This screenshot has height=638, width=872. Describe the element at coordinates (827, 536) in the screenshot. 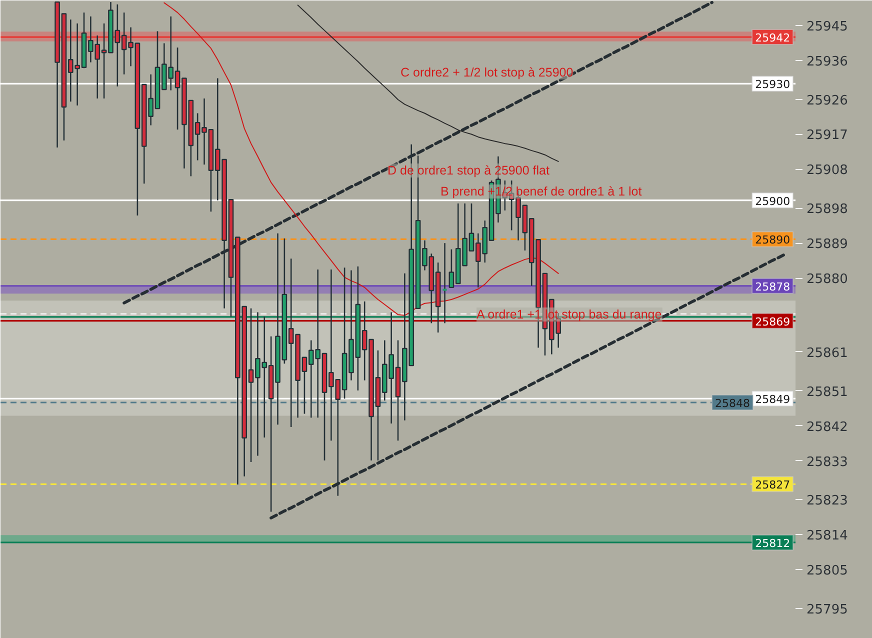

I see `y-tick-label: 25814` at that location.